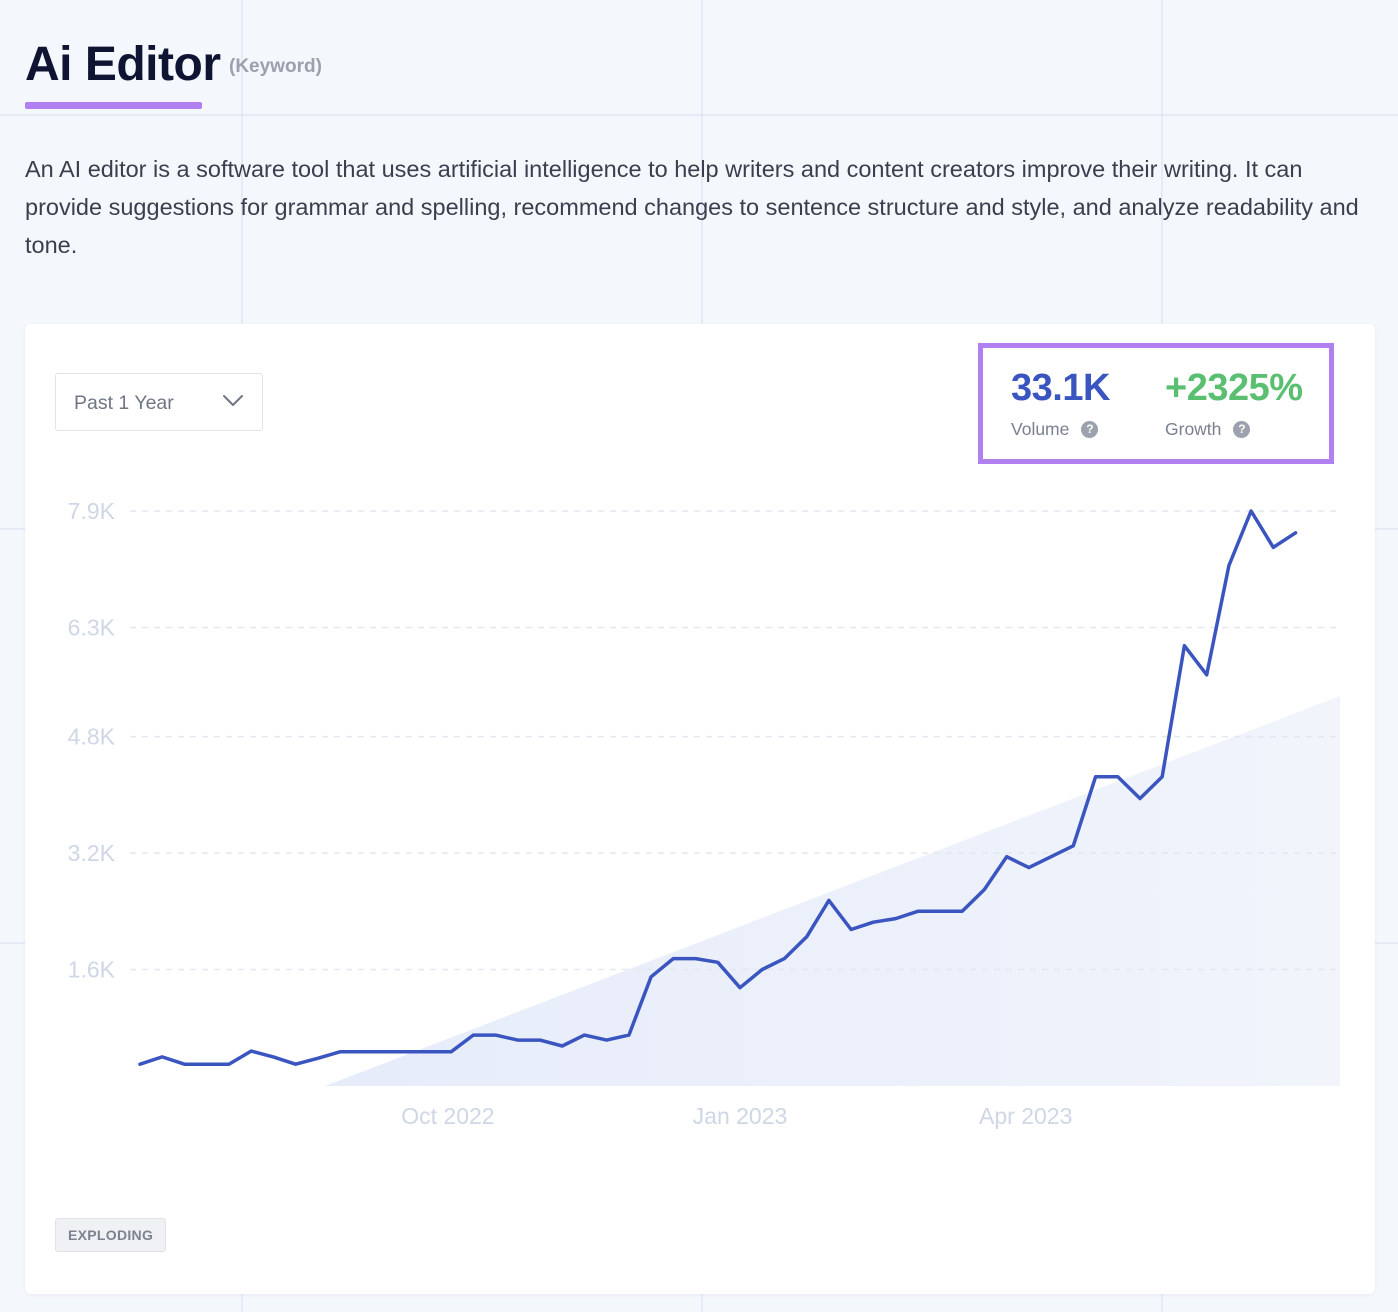  I want to click on volume-stat: 33.1K Volume ?, so click(1060, 403).